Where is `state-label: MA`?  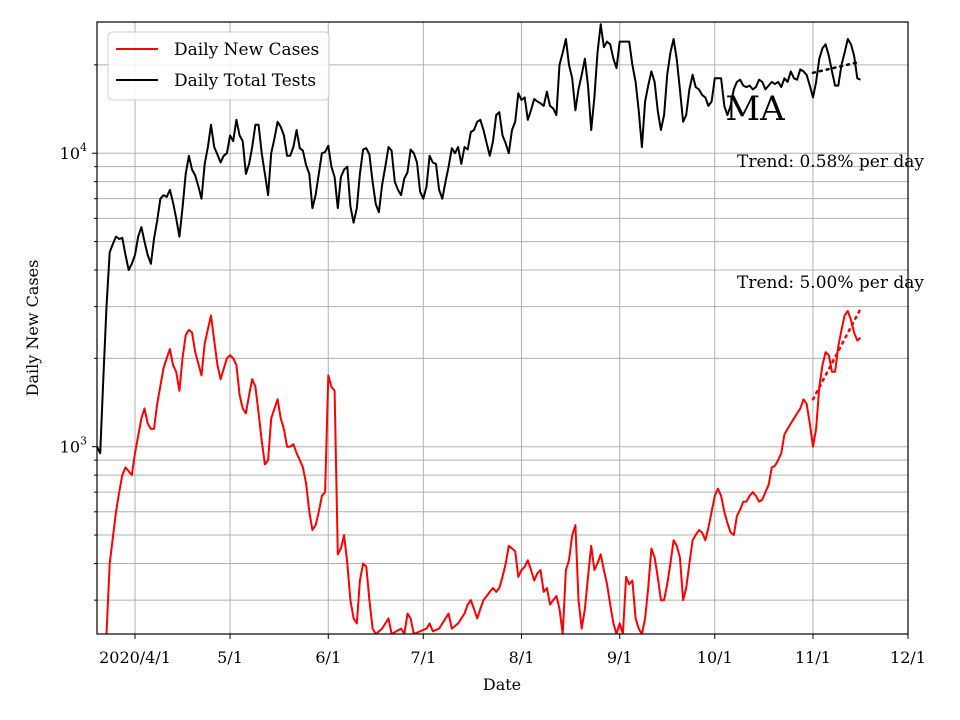 state-label: MA is located at coordinates (755, 109).